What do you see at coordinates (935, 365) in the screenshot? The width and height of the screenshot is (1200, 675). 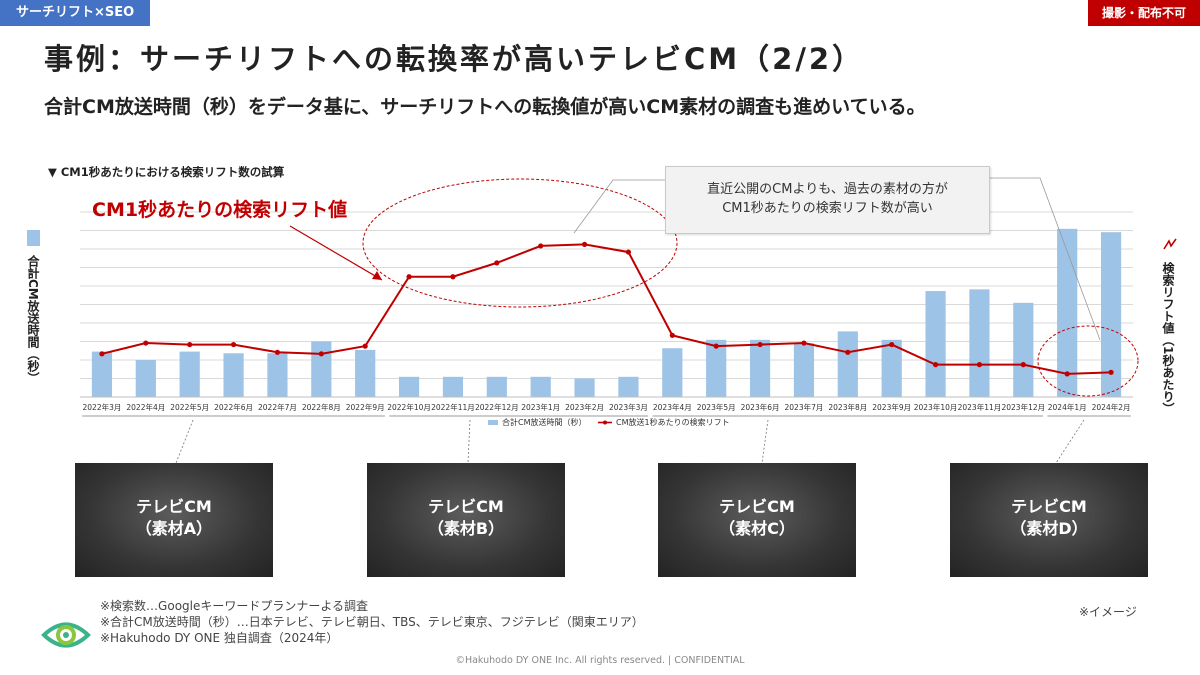 I see `line-point-2023年10月` at bounding box center [935, 365].